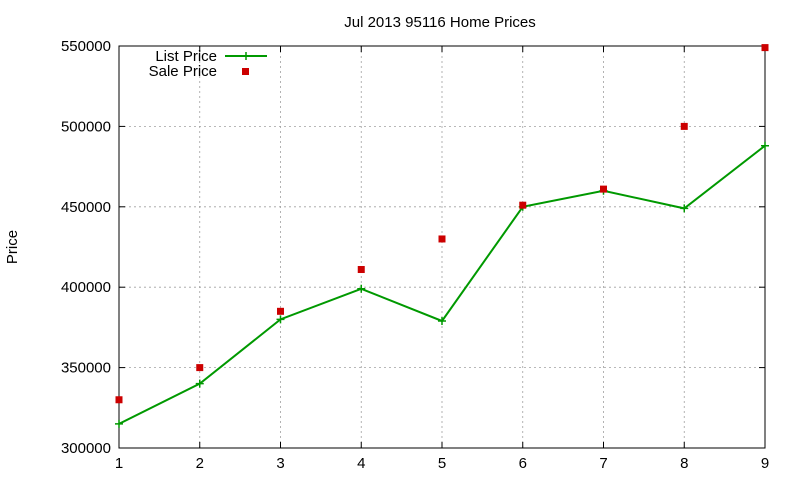 Image resolution: width=800 pixels, height=480 pixels. What do you see at coordinates (86, 126) in the screenshot?
I see `y-tick-label: 500000` at bounding box center [86, 126].